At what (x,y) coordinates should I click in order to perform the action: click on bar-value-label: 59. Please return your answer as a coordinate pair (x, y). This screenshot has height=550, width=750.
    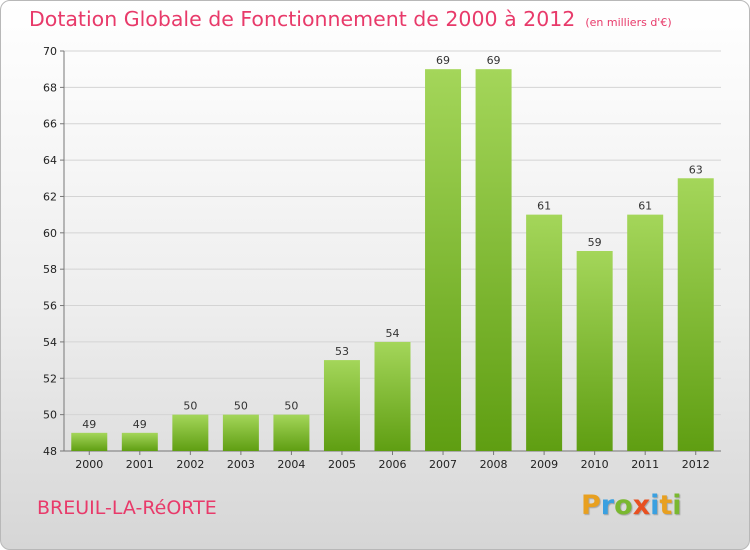
    Looking at the image, I should click on (595, 242).